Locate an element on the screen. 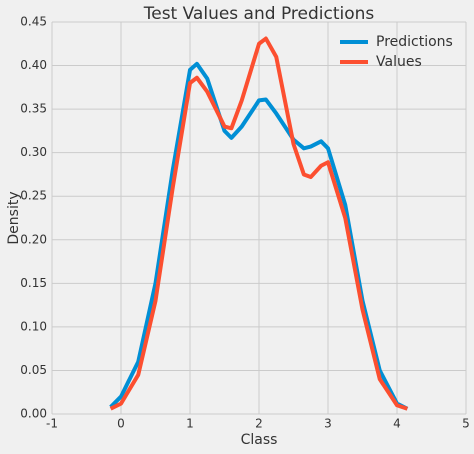 The image size is (474, 454). y-tick-label: 0.20 is located at coordinates (33, 239).